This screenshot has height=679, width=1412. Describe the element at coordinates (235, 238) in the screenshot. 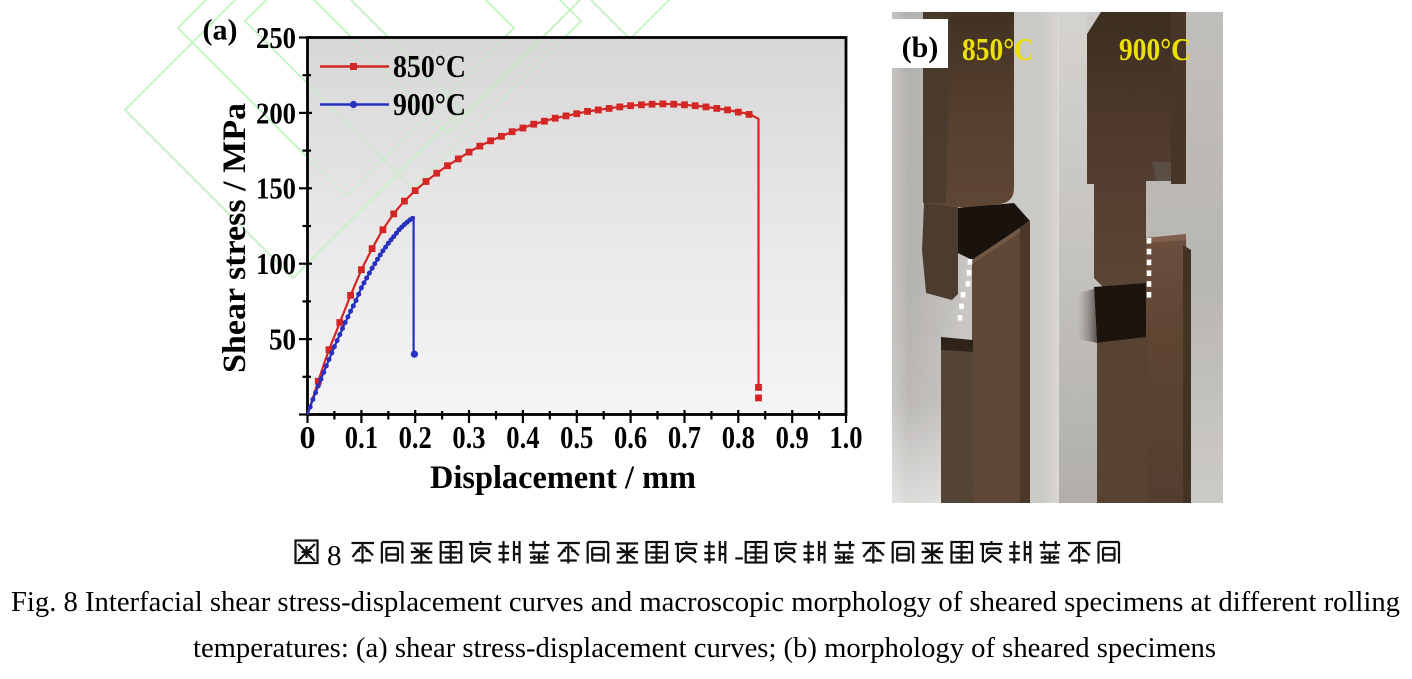

I see `svg-text: Shear stress / MPa` at that location.